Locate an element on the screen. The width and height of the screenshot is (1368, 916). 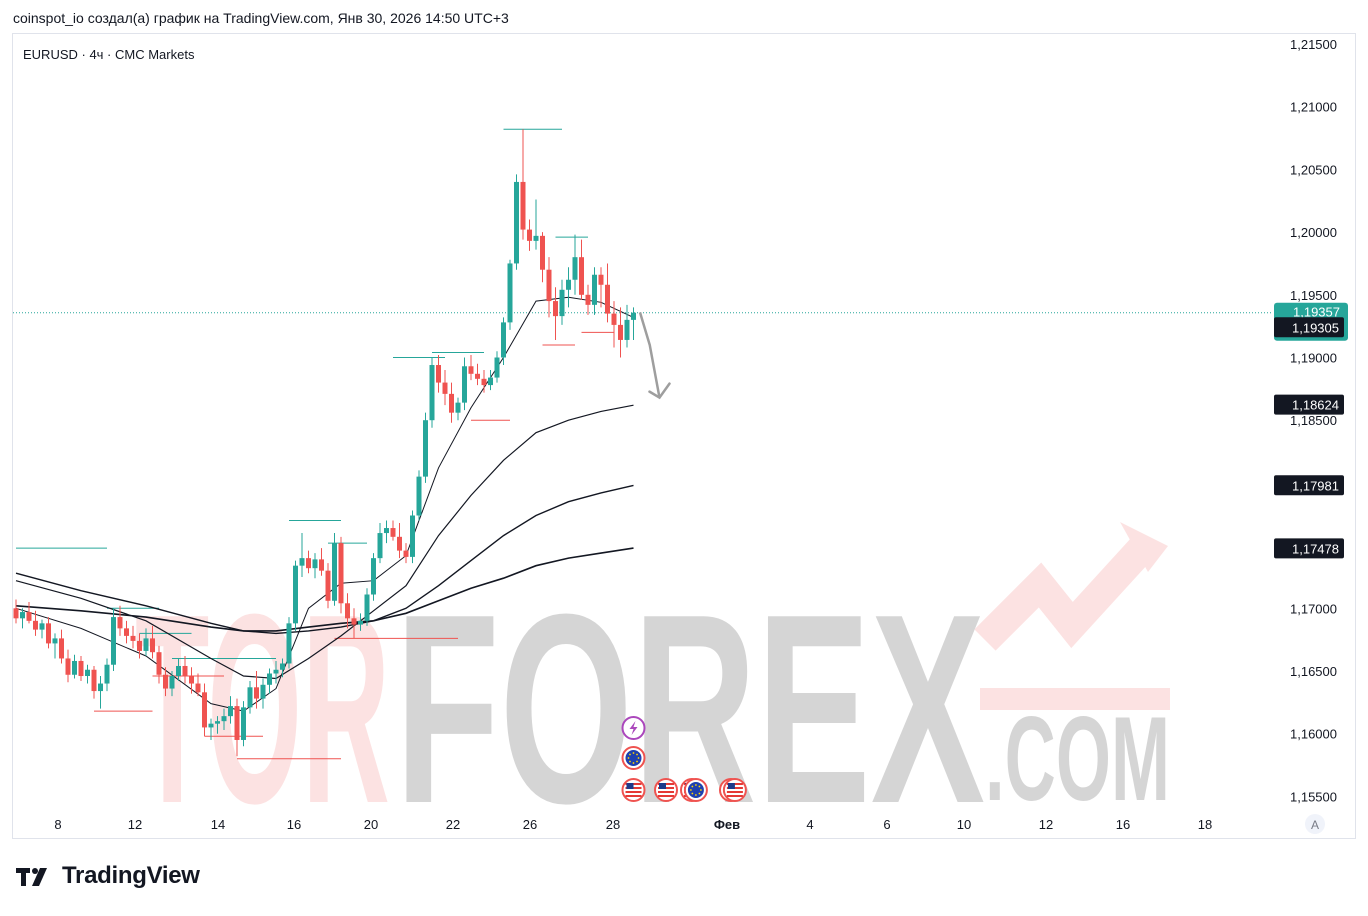
events-layer is located at coordinates (684, 759).